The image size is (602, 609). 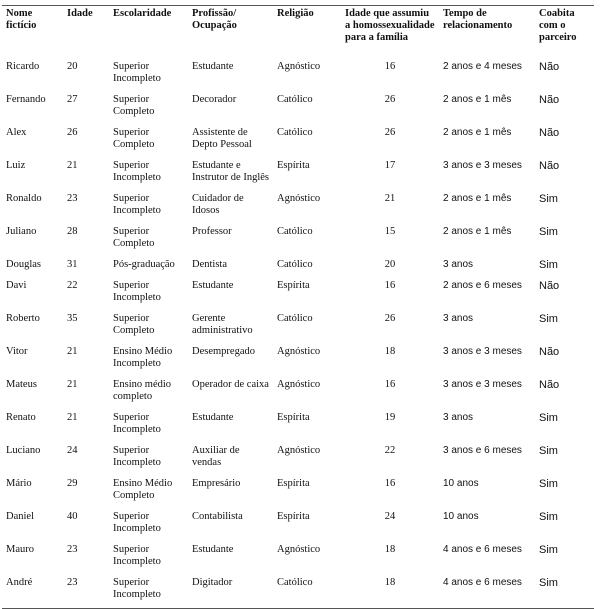 I want to click on table-cell: Digitador, so click(x=230, y=591).